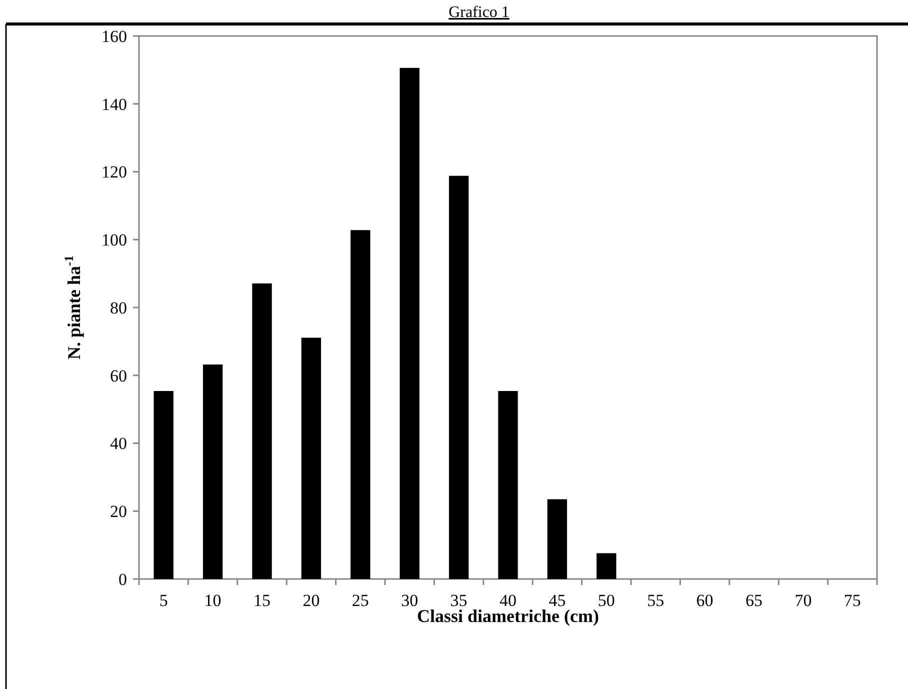 This screenshot has height=689, width=908. Describe the element at coordinates (213, 600) in the screenshot. I see `x-tick-label: 10` at that location.